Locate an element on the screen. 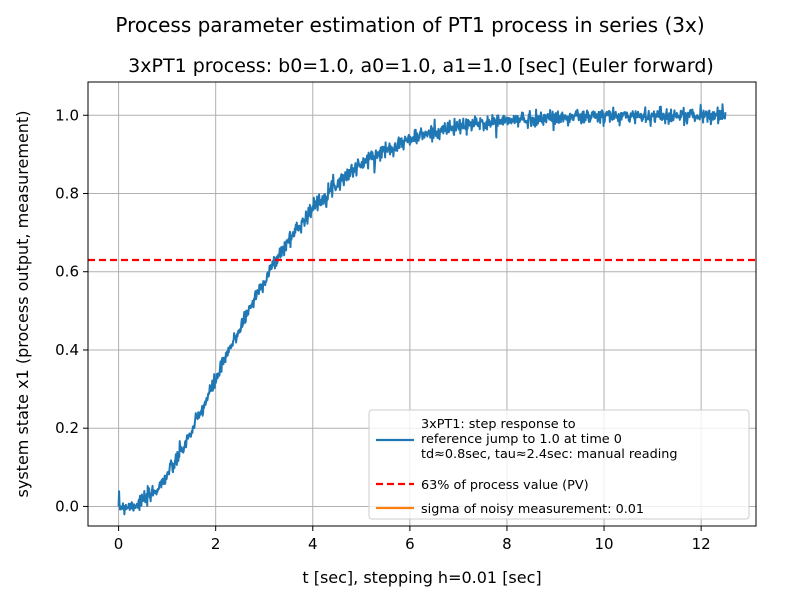  legend-label-63-percent: 63% of process value (PV) is located at coordinates (505, 485).